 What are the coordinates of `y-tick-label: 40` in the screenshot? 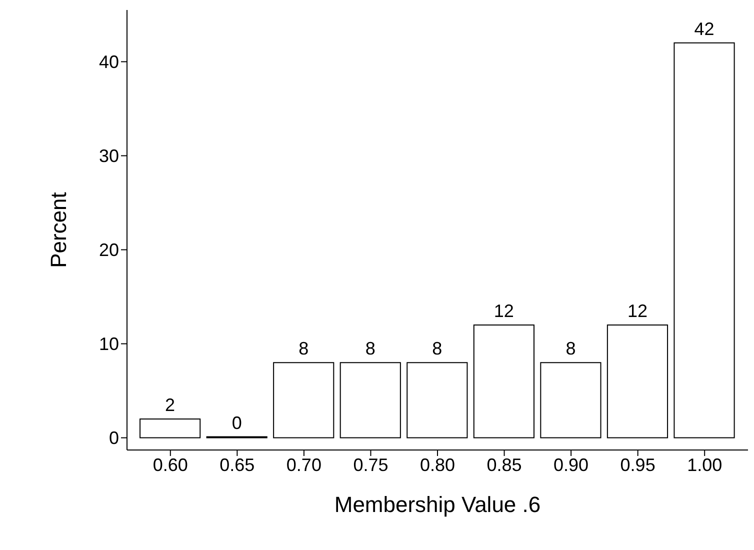 It's located at (108, 62).